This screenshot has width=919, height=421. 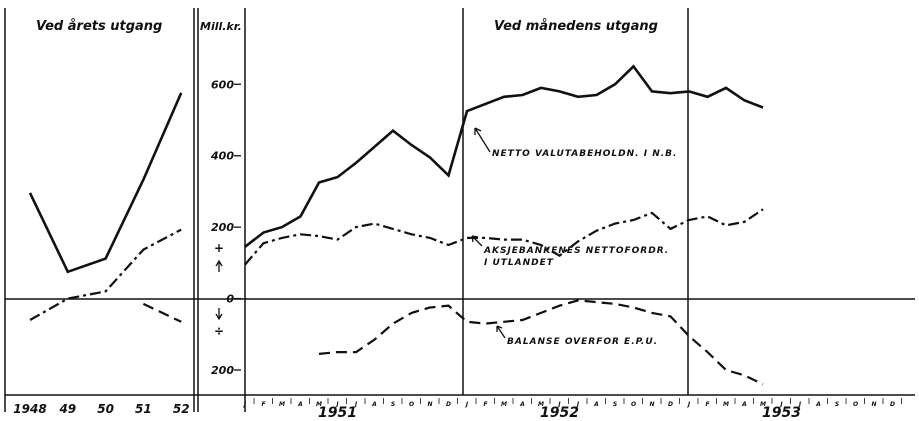 What do you see at coordinates (781, 413) in the screenshot?
I see `year-label: 1953` at bounding box center [781, 413].